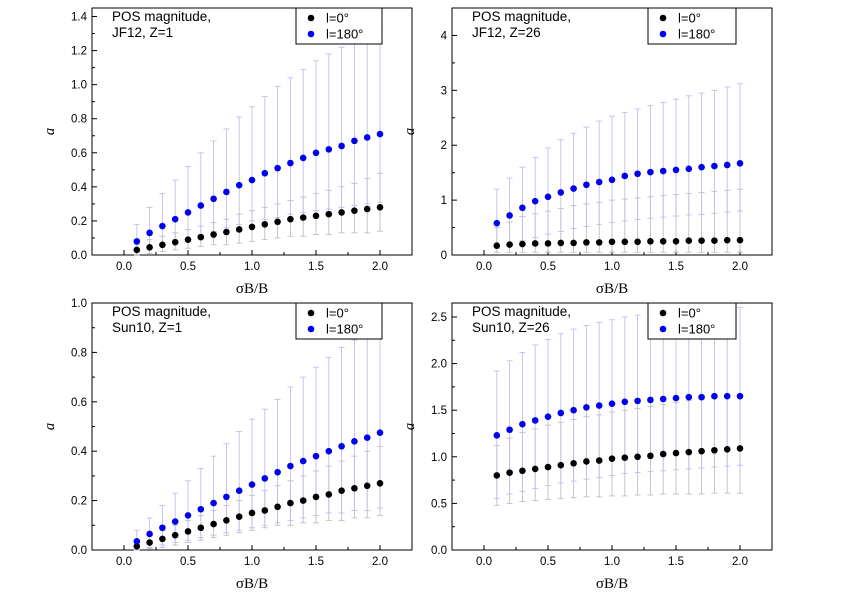  What do you see at coordinates (439, 504) in the screenshot?
I see `y-tick-label: 0.5` at bounding box center [439, 504].